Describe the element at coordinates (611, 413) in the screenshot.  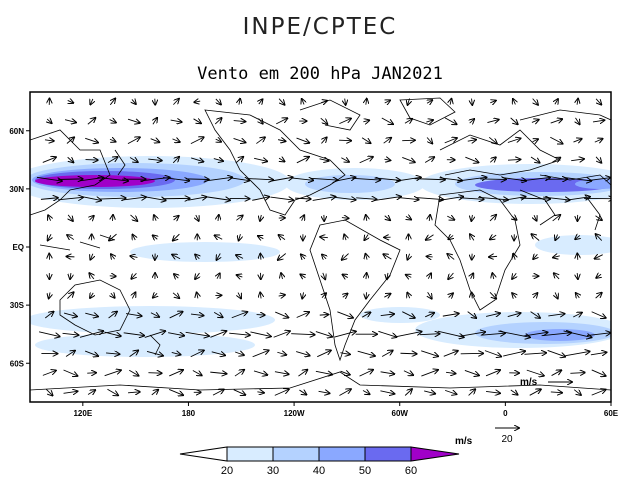
I see `x-tick-label: 60E` at that location.